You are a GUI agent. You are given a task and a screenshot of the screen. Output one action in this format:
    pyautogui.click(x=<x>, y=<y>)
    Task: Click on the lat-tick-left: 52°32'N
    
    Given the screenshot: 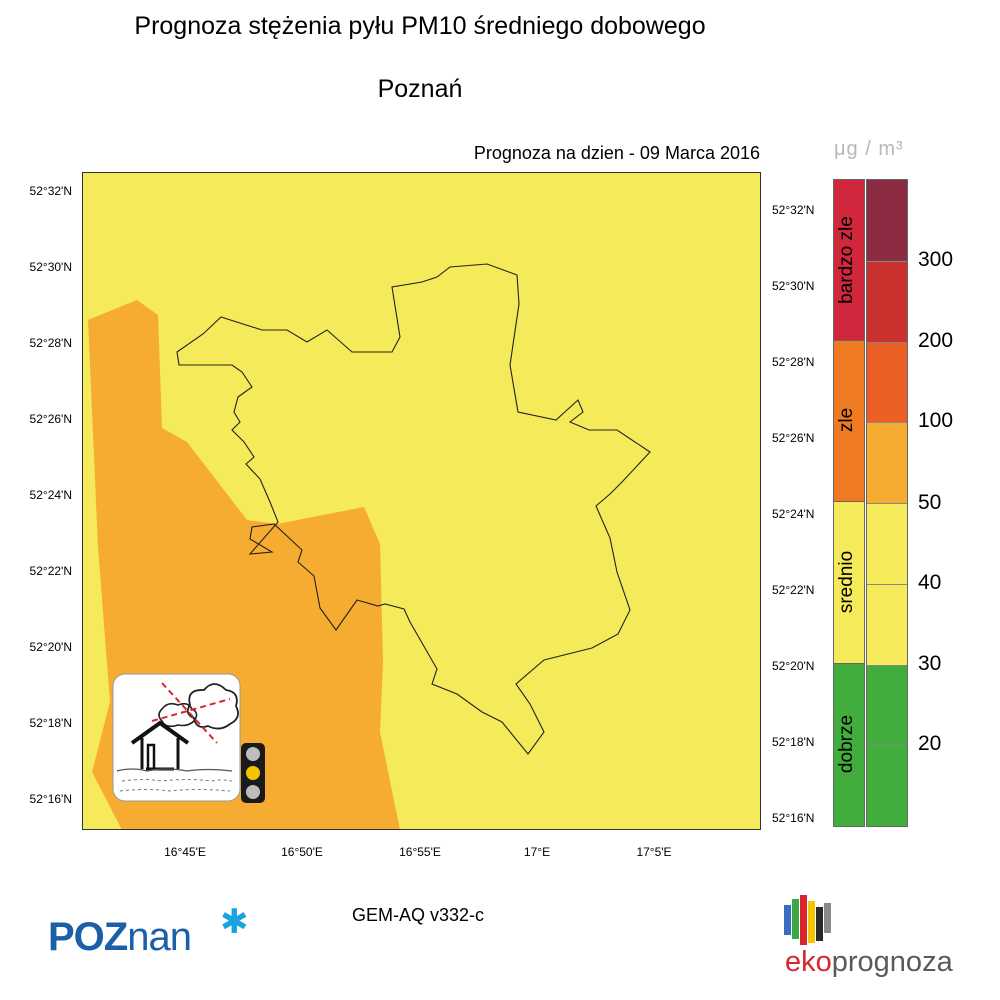 What is the action you would take?
    pyautogui.click(x=50, y=191)
    